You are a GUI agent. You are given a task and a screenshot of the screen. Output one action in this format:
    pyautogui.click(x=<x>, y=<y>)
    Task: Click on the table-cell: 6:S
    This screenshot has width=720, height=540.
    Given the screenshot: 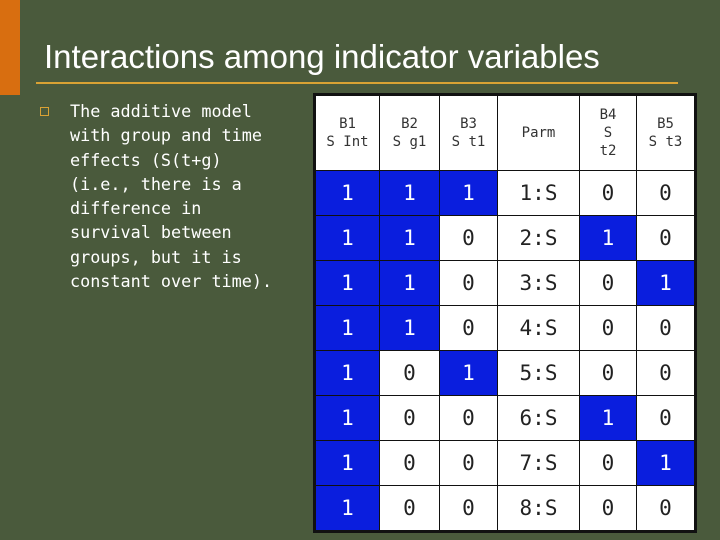 What is the action you would take?
    pyautogui.click(x=538, y=418)
    